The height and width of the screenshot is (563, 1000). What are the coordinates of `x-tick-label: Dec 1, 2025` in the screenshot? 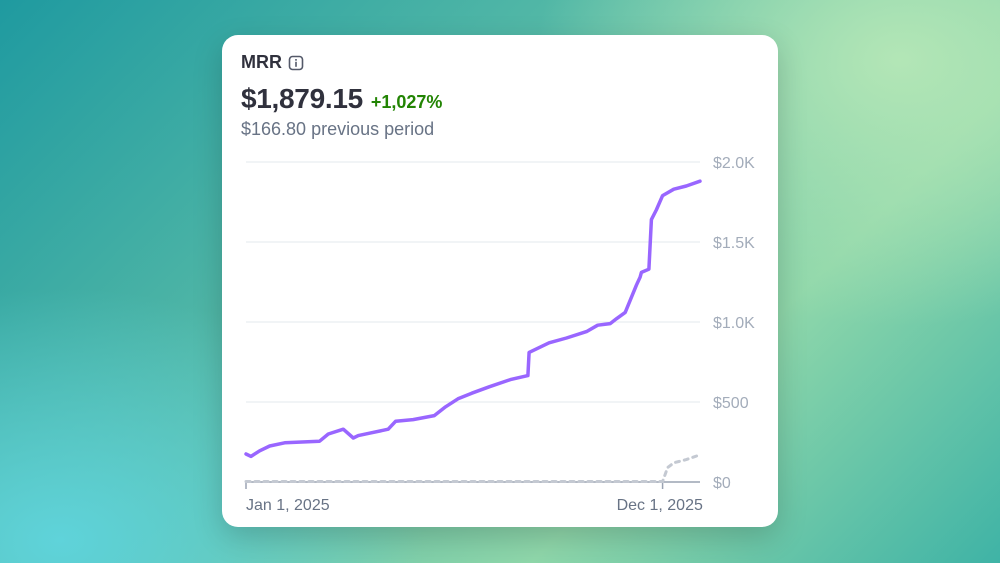 It's located at (660, 505).